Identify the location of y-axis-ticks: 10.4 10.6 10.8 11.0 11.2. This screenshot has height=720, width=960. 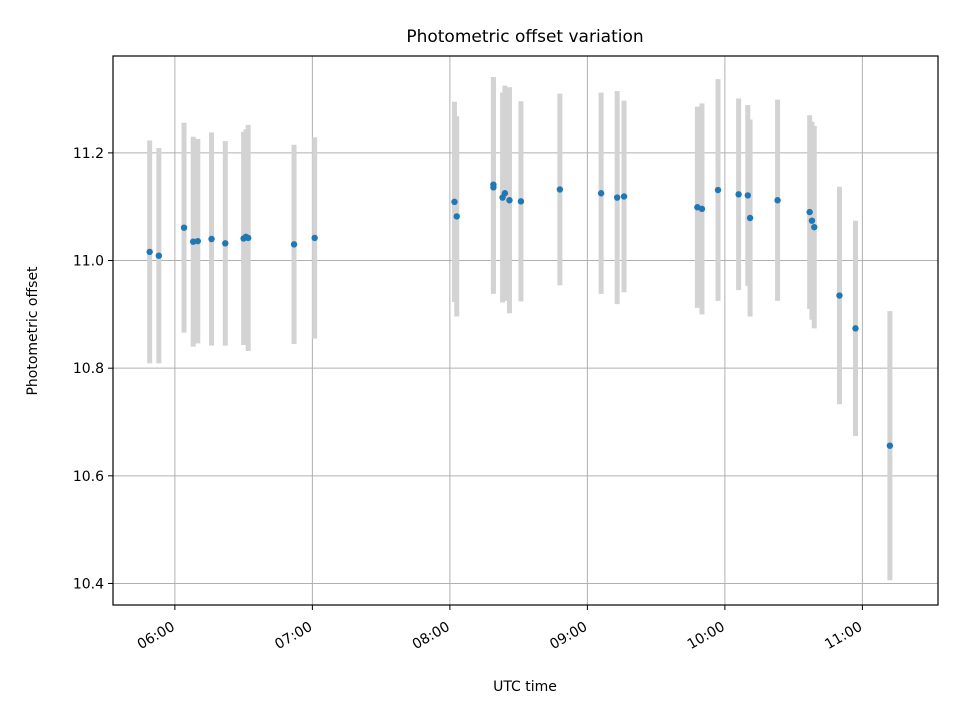
(93, 369).